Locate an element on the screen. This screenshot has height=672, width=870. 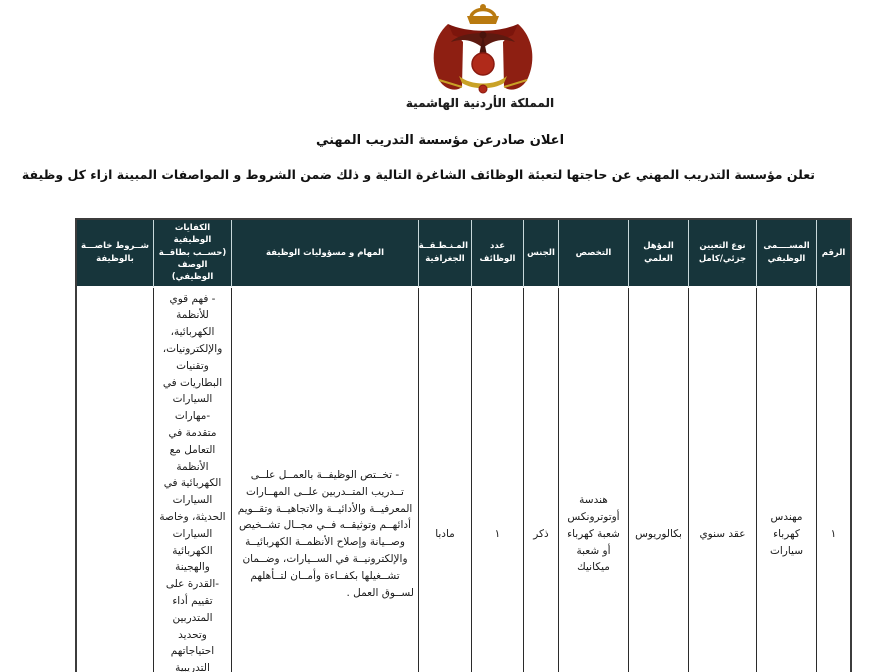
cell-special-conditions is located at coordinates (115, 479).